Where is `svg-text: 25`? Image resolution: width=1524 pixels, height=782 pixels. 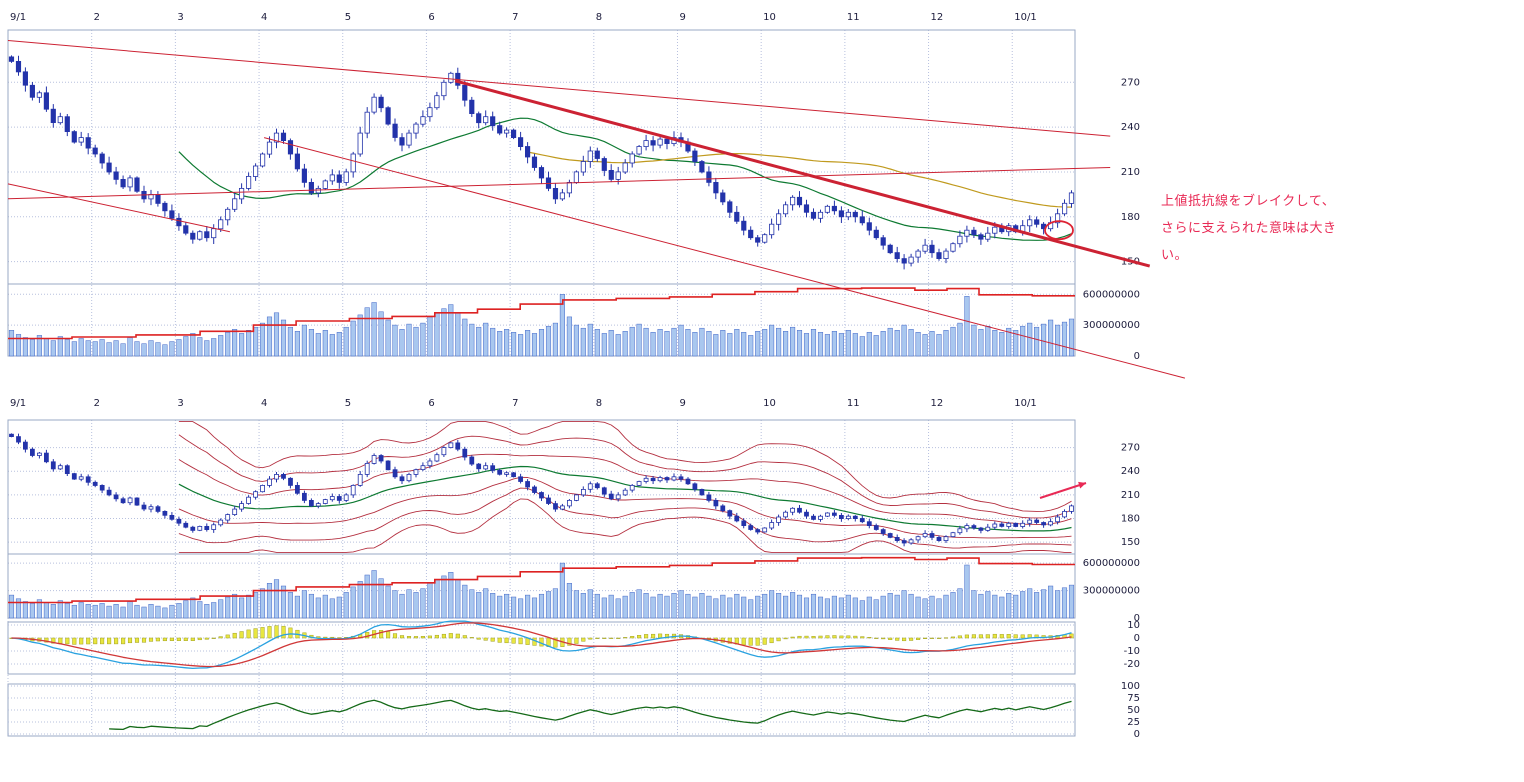 svg-text: 25 is located at coordinates (1133, 722).